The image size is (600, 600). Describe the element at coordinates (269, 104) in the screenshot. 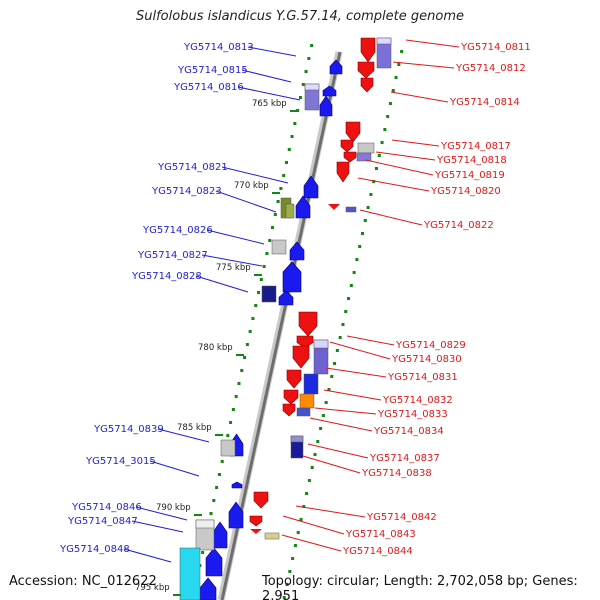

I see `scale-label: 765 kbp` at that location.